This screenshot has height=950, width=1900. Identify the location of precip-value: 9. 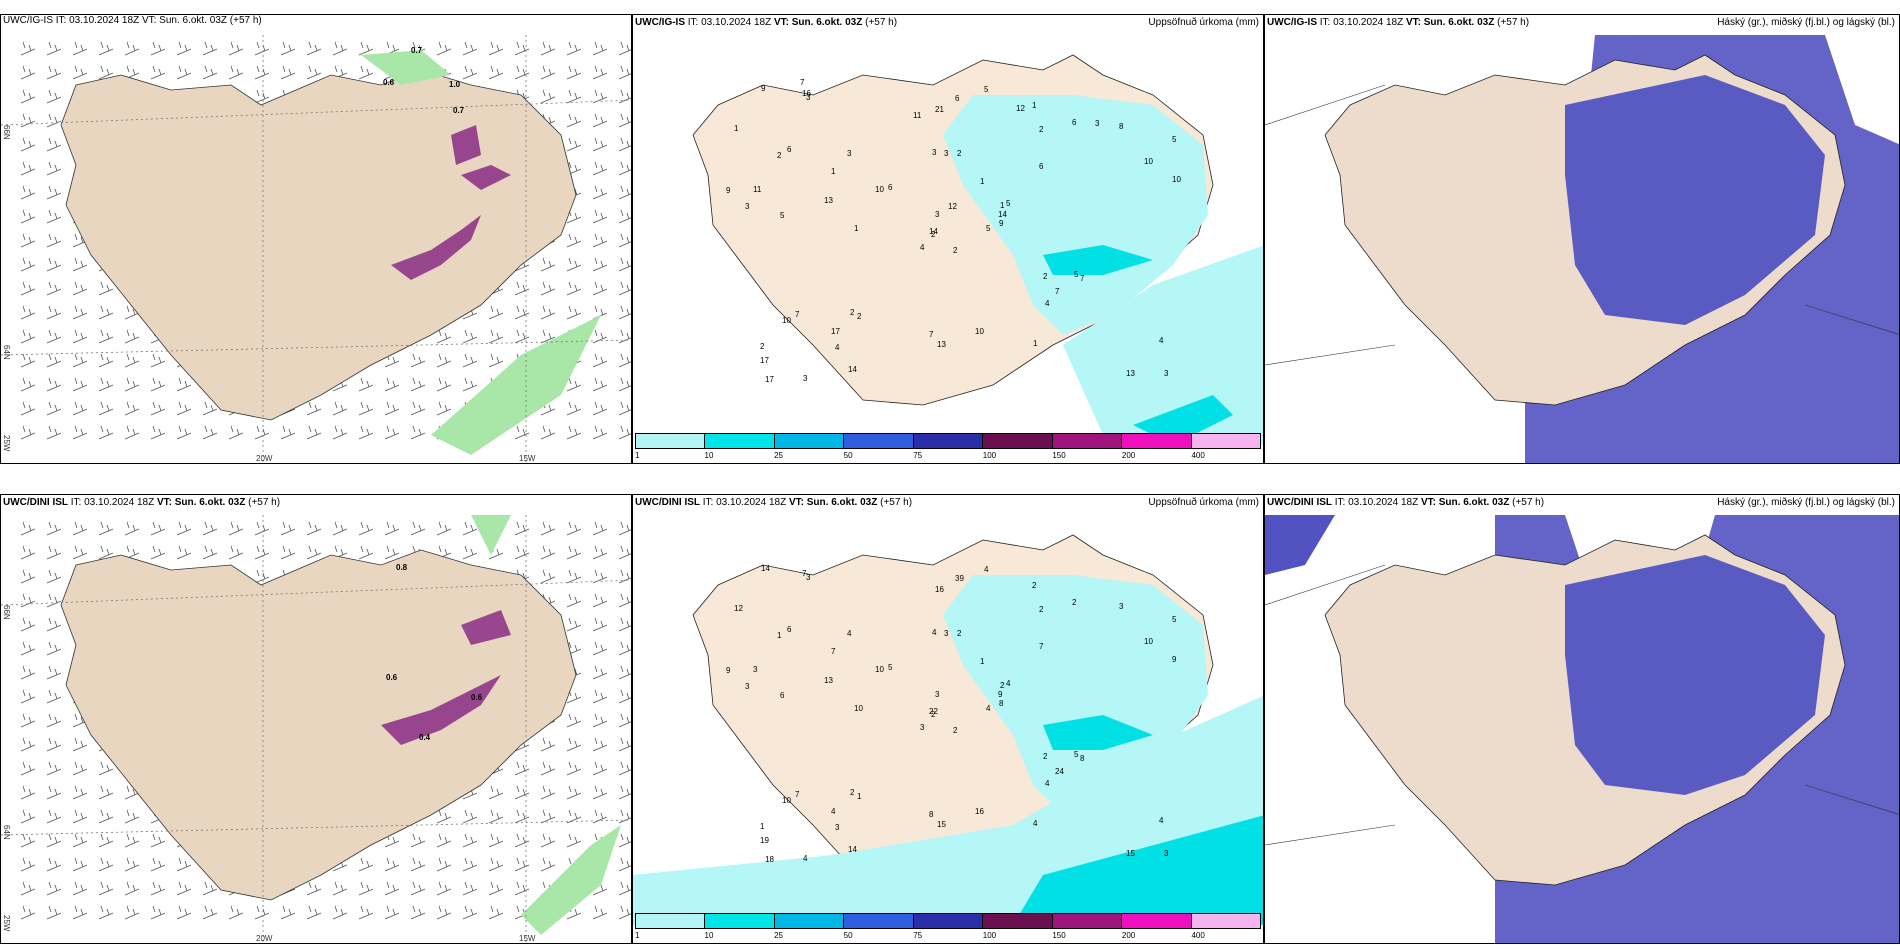
(1174, 659).